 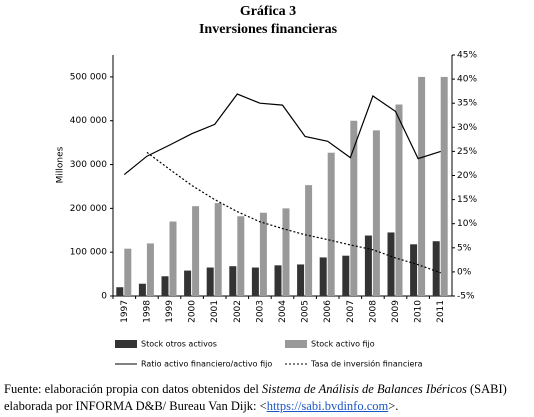 What do you see at coordinates (260, 311) in the screenshot?
I see `x-tick-label: 2003` at bounding box center [260, 311].